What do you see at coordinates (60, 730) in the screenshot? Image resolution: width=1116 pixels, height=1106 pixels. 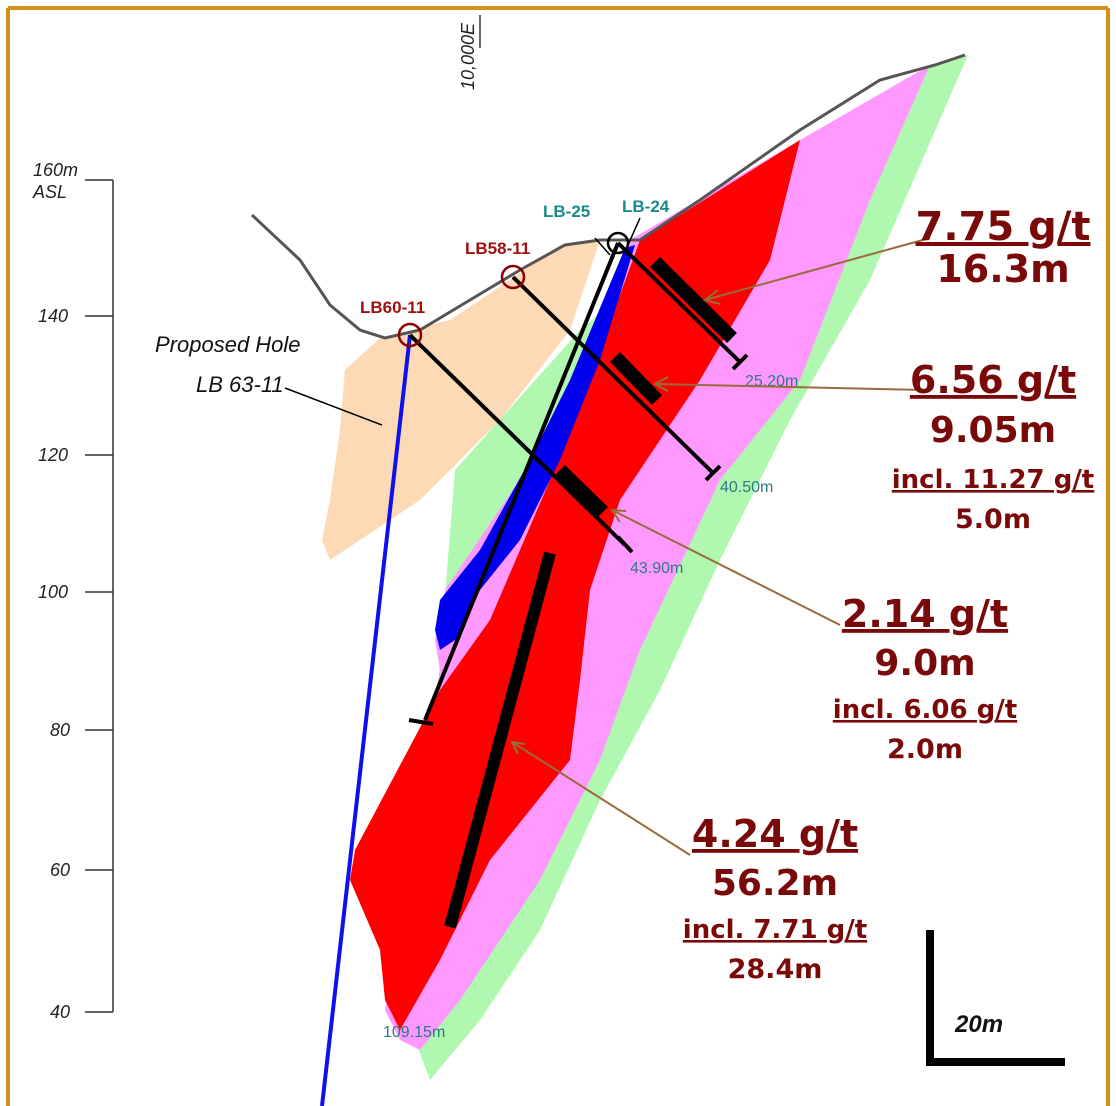 I see `axis-label: 80` at bounding box center [60, 730].